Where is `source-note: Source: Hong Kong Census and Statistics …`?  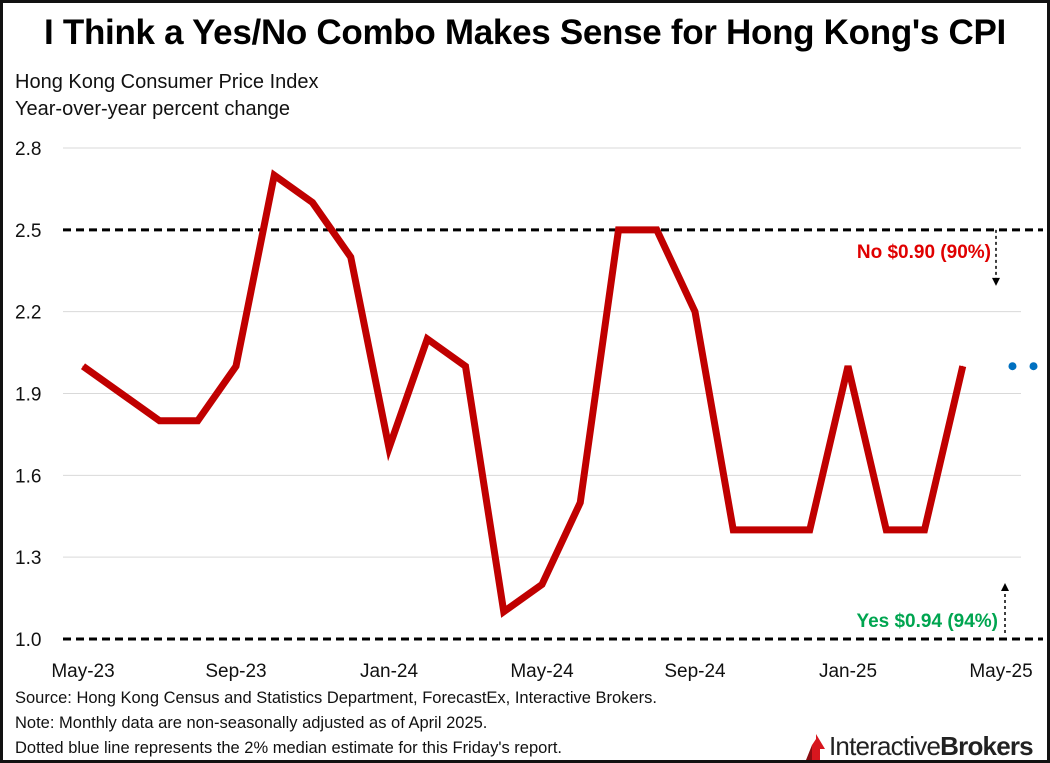
source-note: Source: Hong Kong Census and Statistics … is located at coordinates (336, 698).